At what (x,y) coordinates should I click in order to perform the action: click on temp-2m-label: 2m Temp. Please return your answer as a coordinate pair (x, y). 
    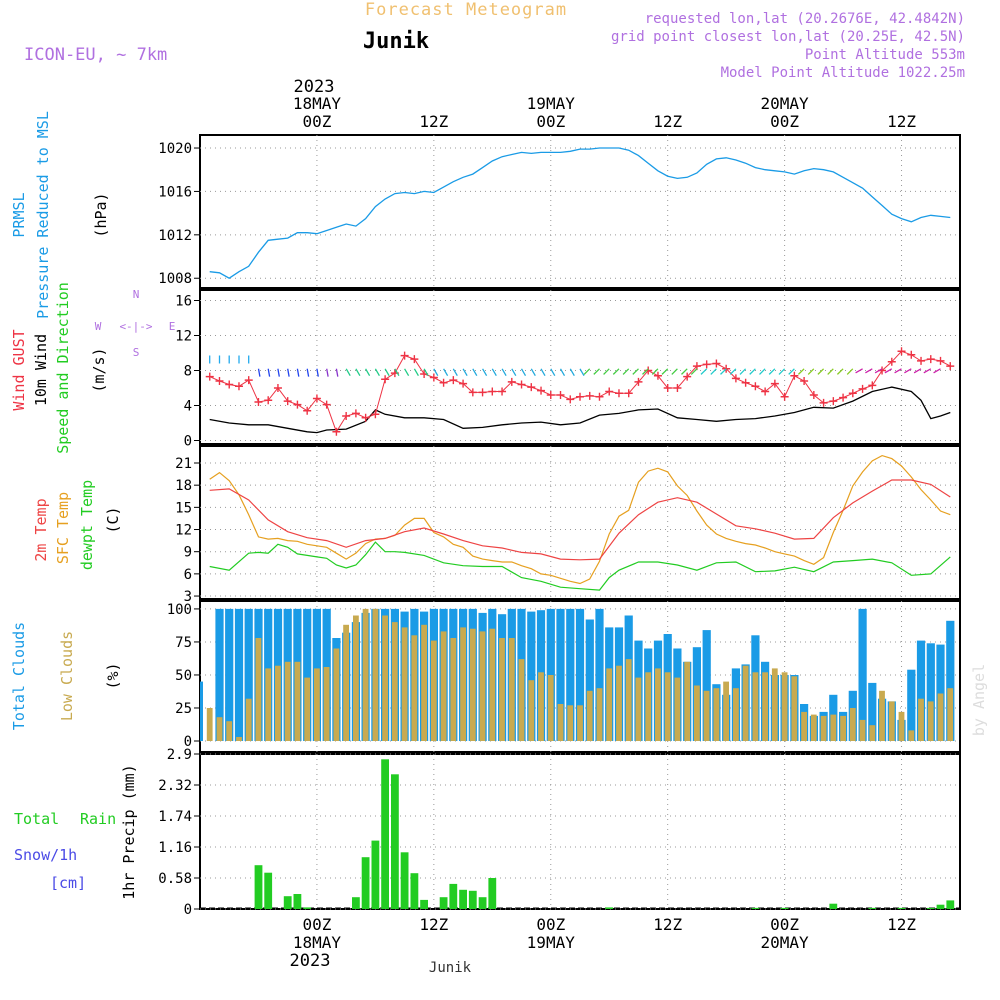
    Looking at the image, I should click on (41, 529).